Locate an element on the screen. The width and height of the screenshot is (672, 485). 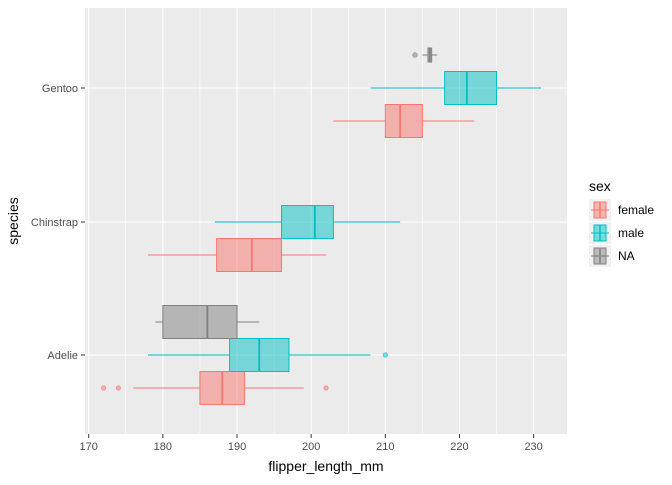
x-axis-title: flipper_length_mm is located at coordinates (325, 466).